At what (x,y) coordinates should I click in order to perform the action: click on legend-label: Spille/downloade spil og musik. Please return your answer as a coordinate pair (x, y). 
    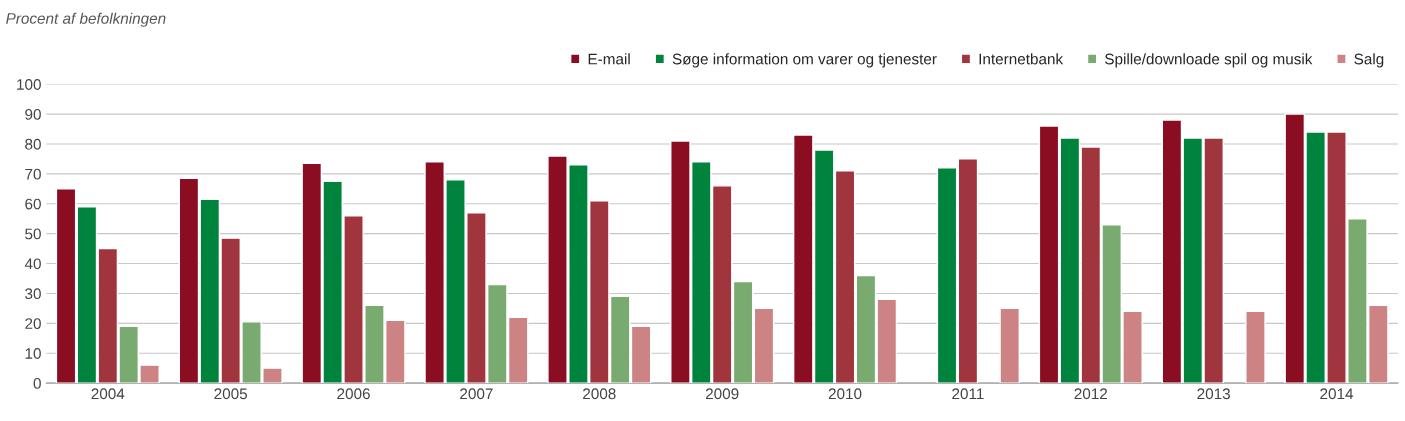
    Looking at the image, I should click on (1209, 60).